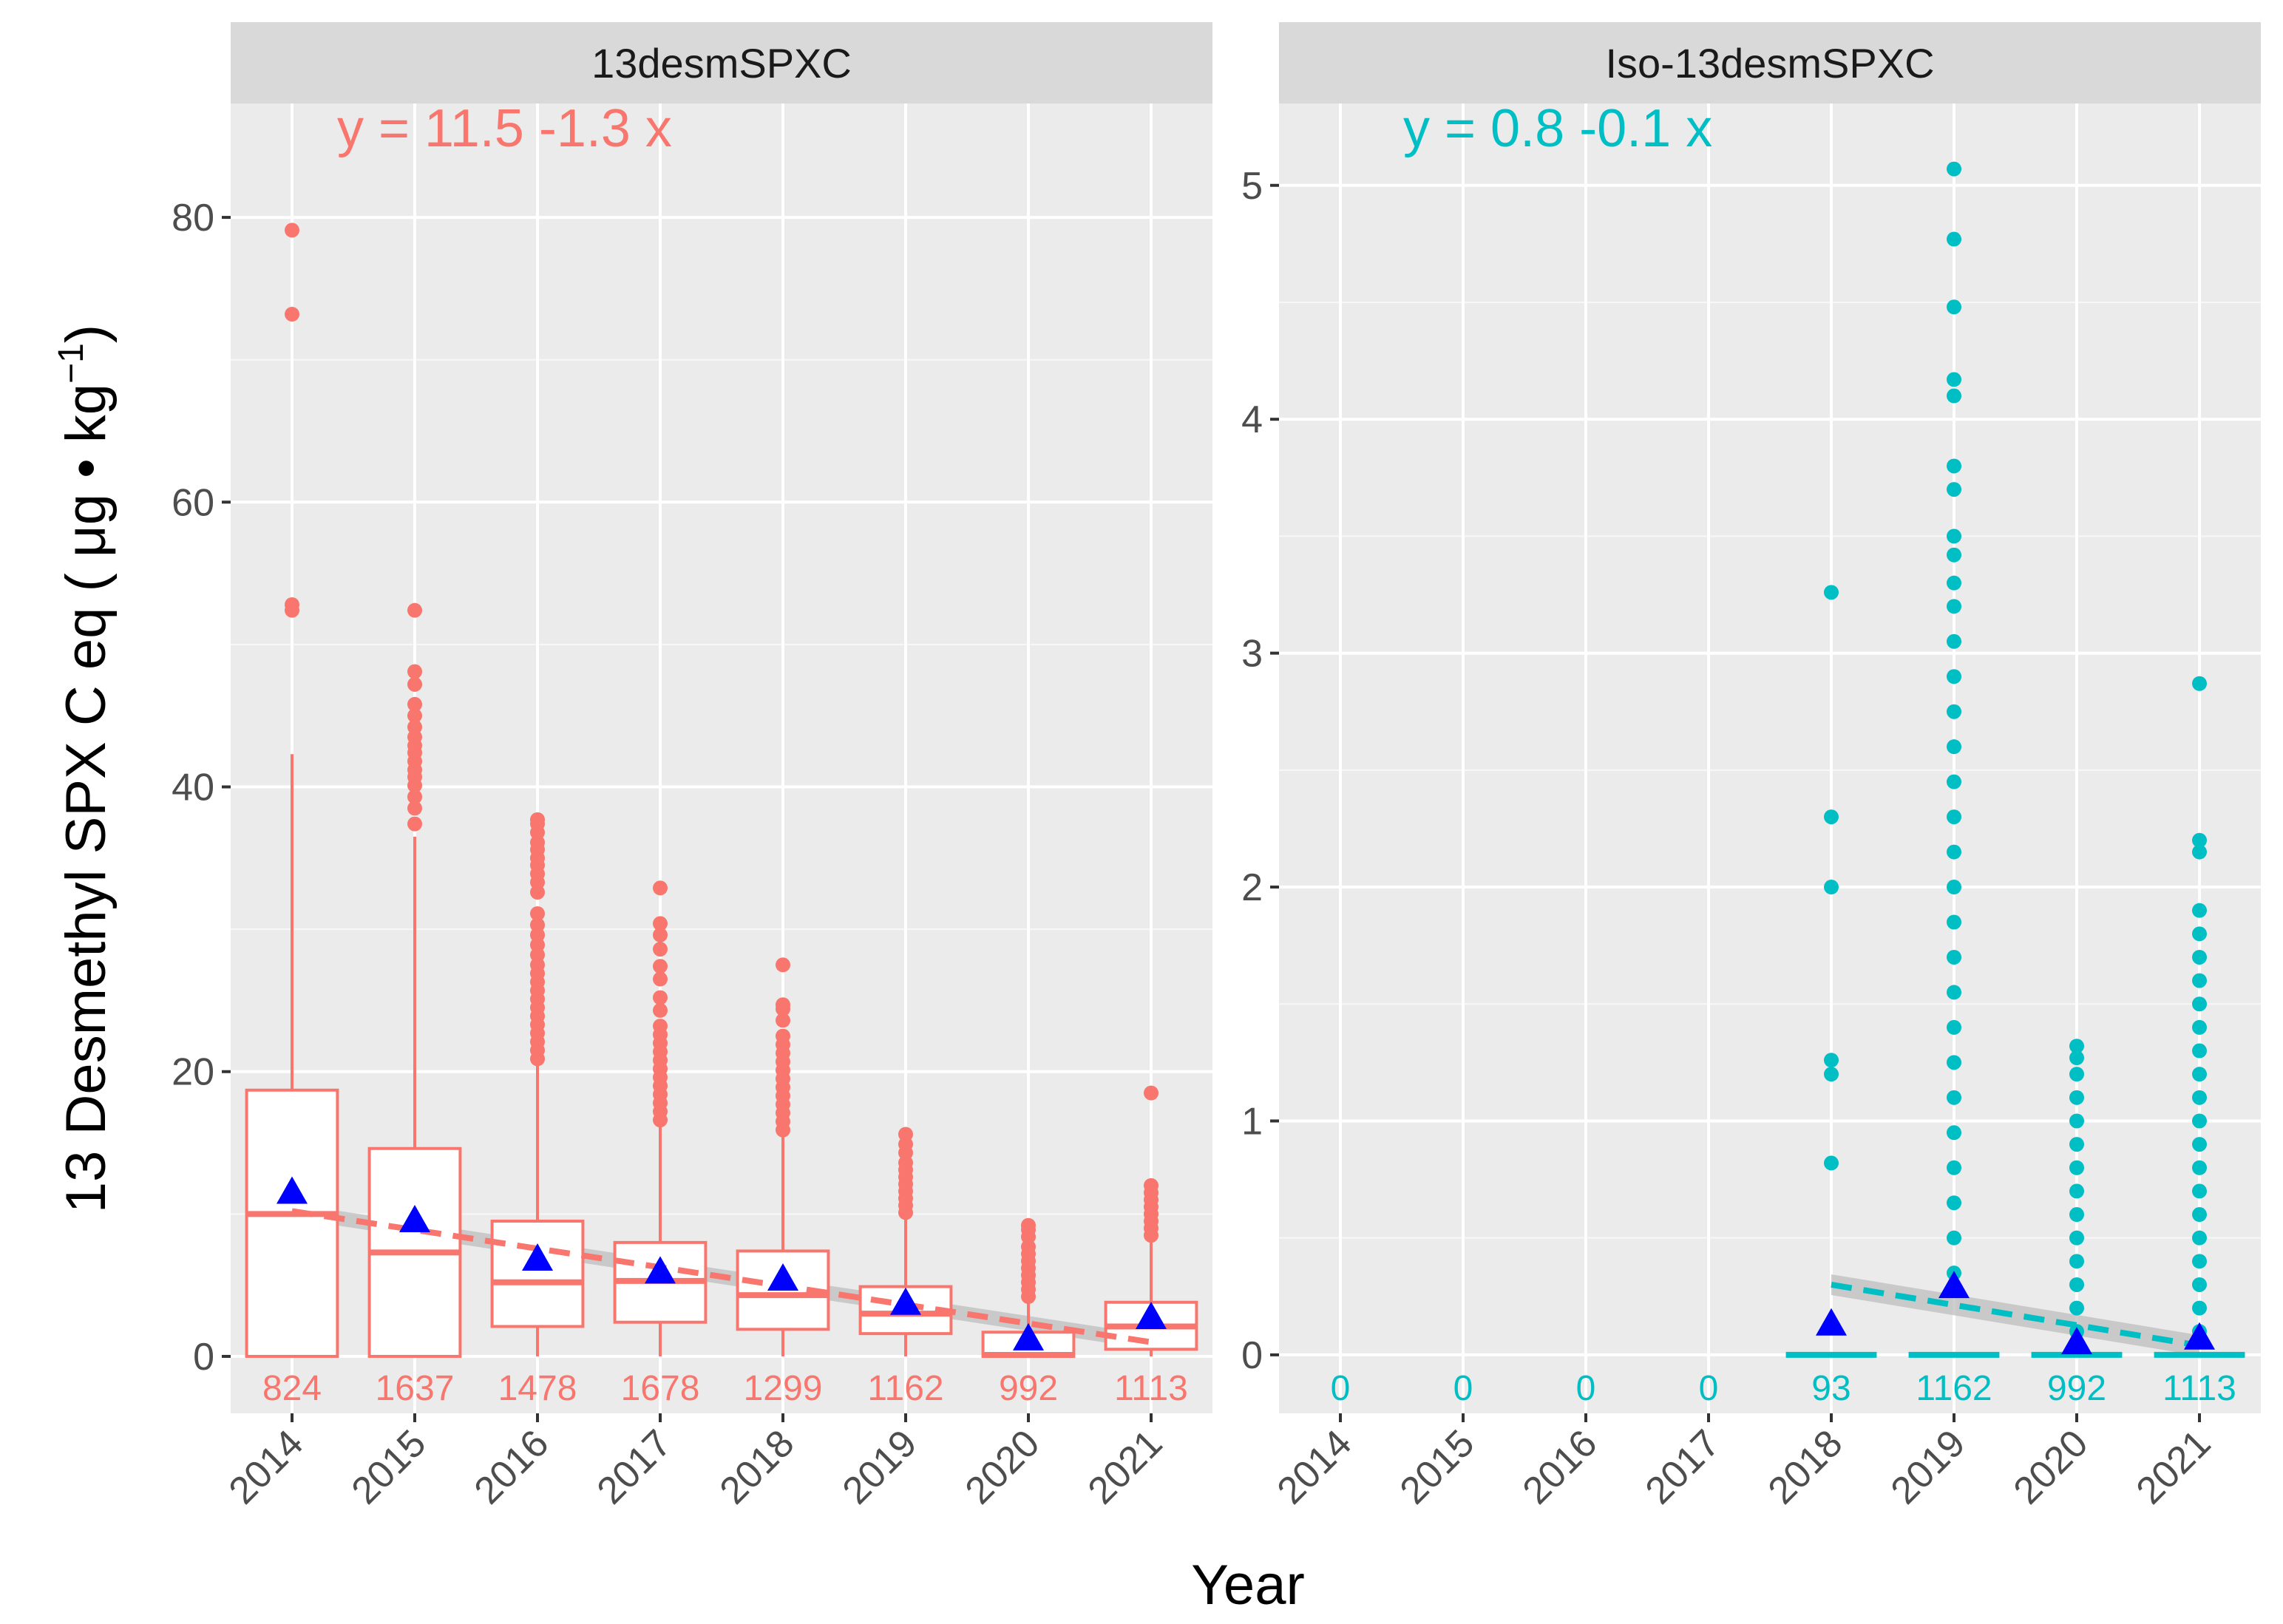 The width and height of the screenshot is (2283, 1624). Describe the element at coordinates (1151, 1388) in the screenshot. I see `count-label: 1113` at that location.